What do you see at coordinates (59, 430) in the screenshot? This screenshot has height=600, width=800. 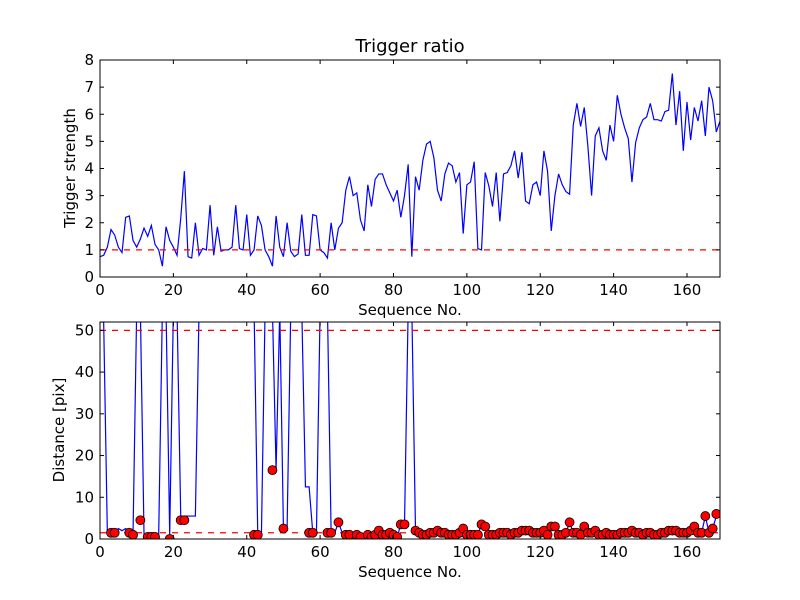 I see `bottom-chart-ylabel: Distance [pix]` at bounding box center [59, 430].